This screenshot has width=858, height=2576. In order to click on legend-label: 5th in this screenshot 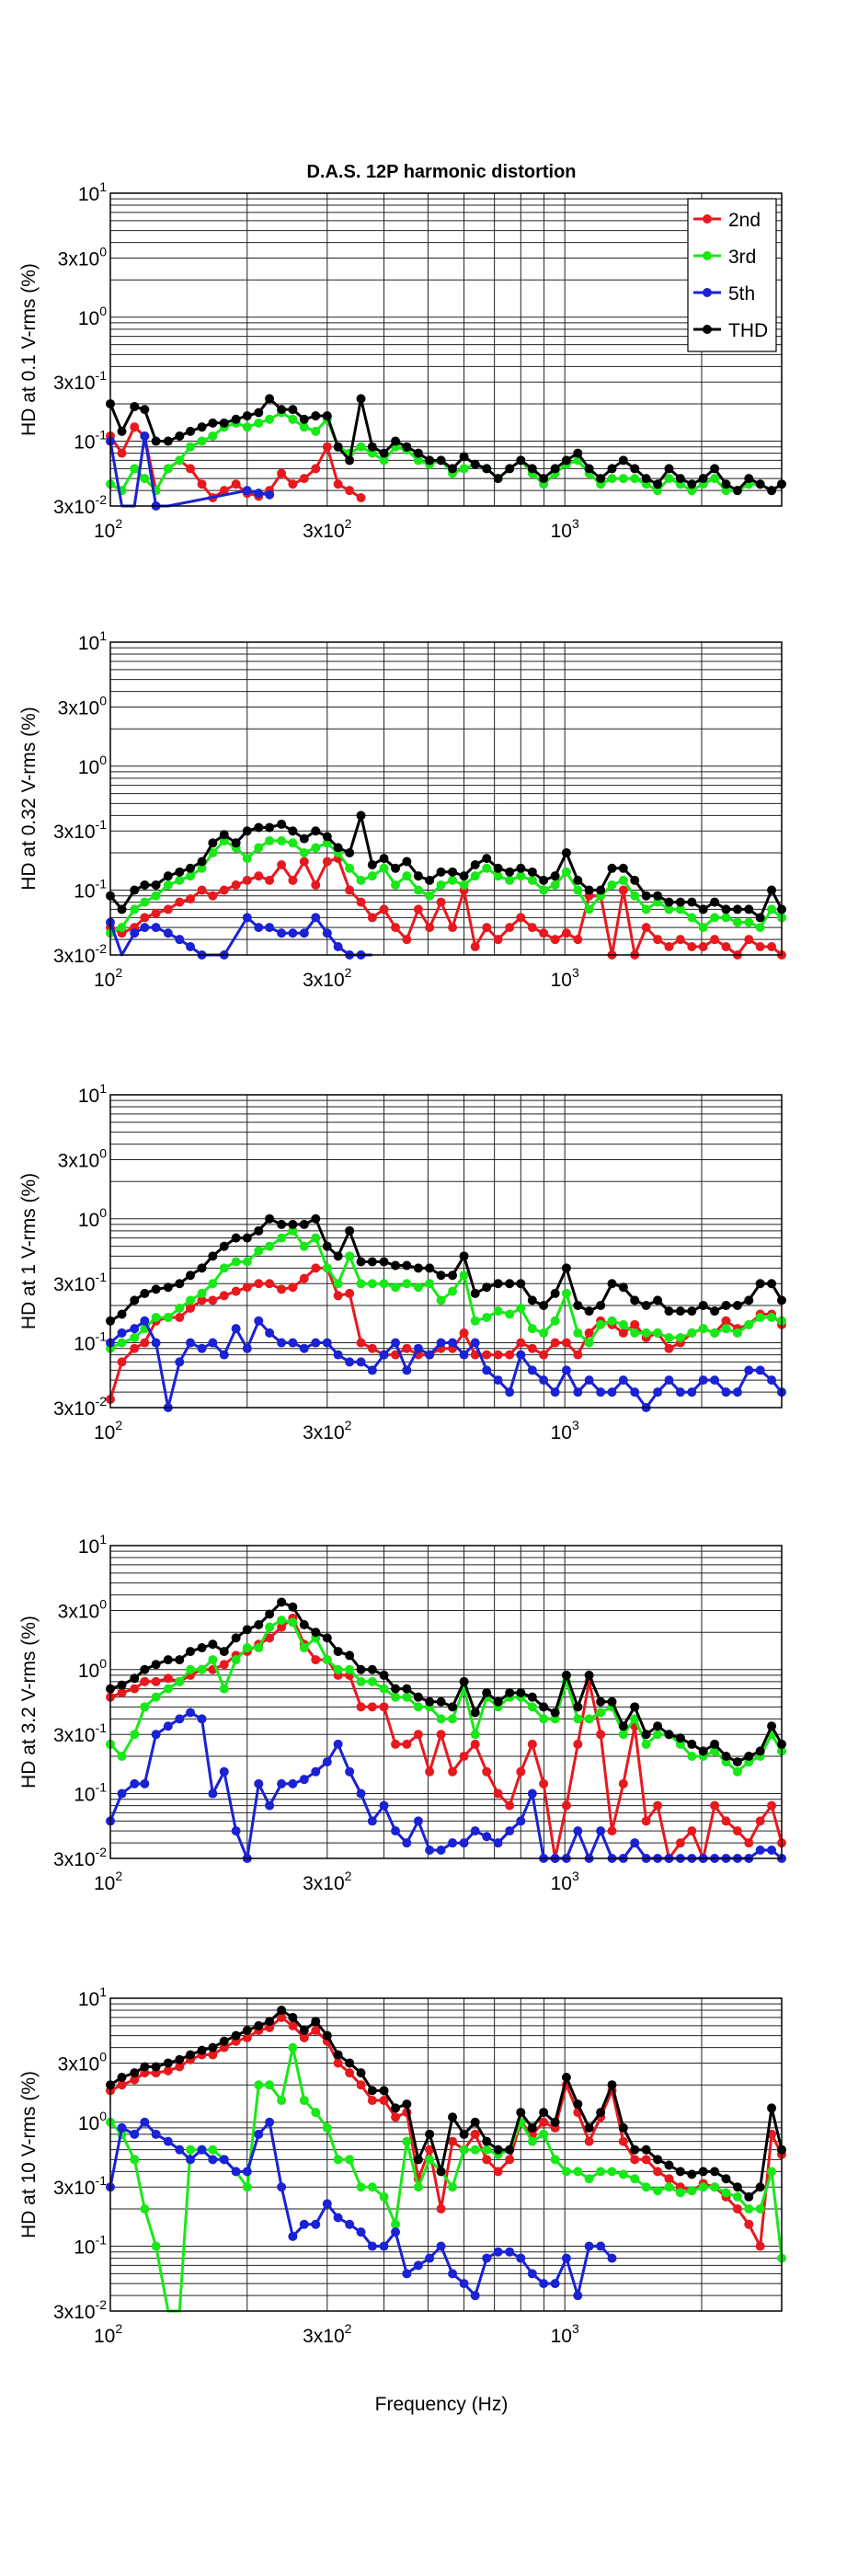, I will do `click(741, 294)`.